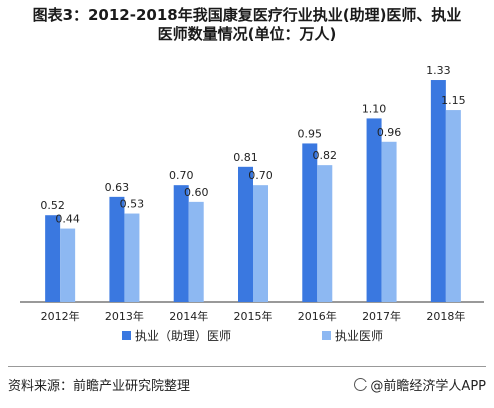  I want to click on x-tick-label-5: 2017年, so click(381, 316).